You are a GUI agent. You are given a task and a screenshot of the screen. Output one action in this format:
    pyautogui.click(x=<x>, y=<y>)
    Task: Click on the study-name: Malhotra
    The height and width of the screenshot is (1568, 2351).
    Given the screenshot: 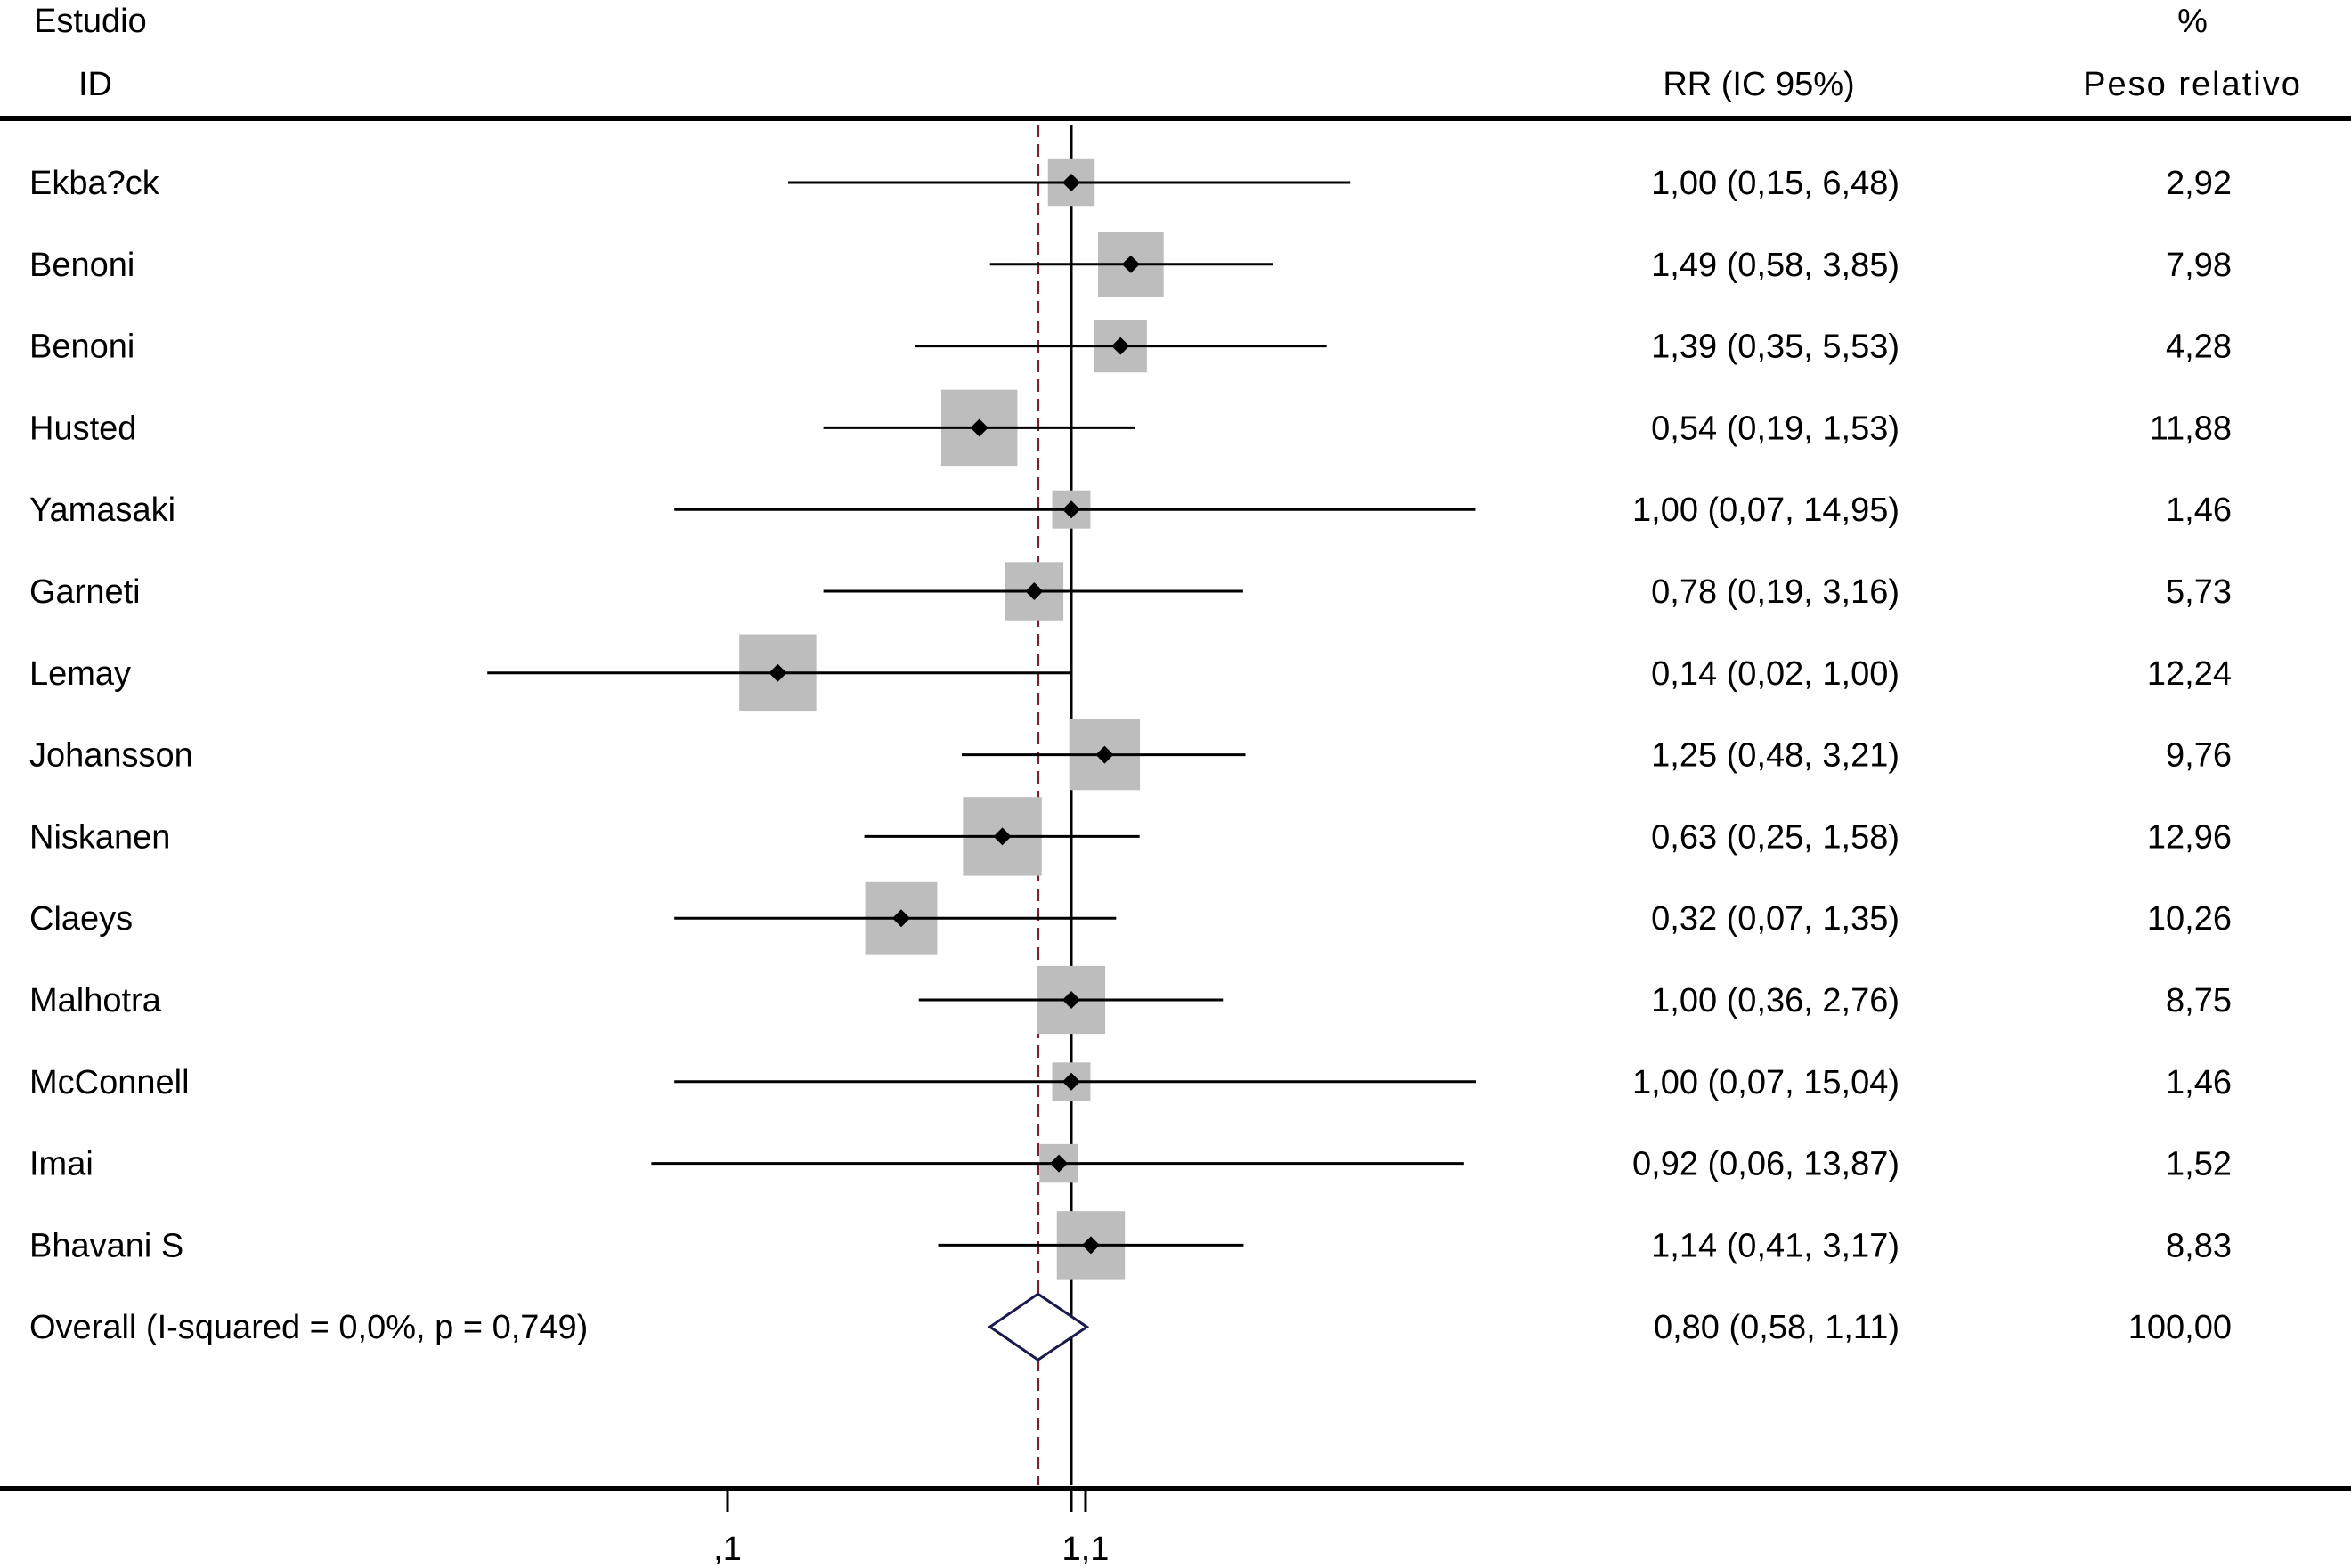 What is the action you would take?
    pyautogui.click(x=95, y=1001)
    